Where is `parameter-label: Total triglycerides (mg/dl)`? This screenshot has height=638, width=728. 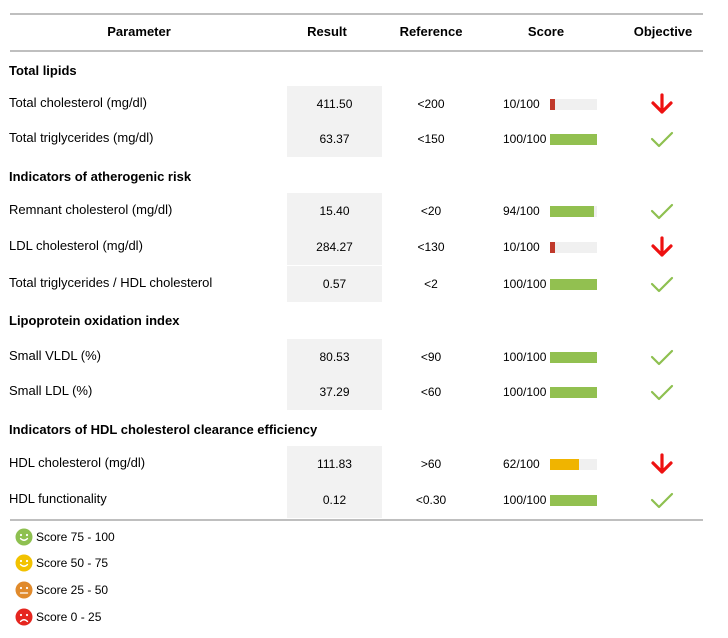 parameter-label: Total triglycerides (mg/dl) is located at coordinates (81, 137).